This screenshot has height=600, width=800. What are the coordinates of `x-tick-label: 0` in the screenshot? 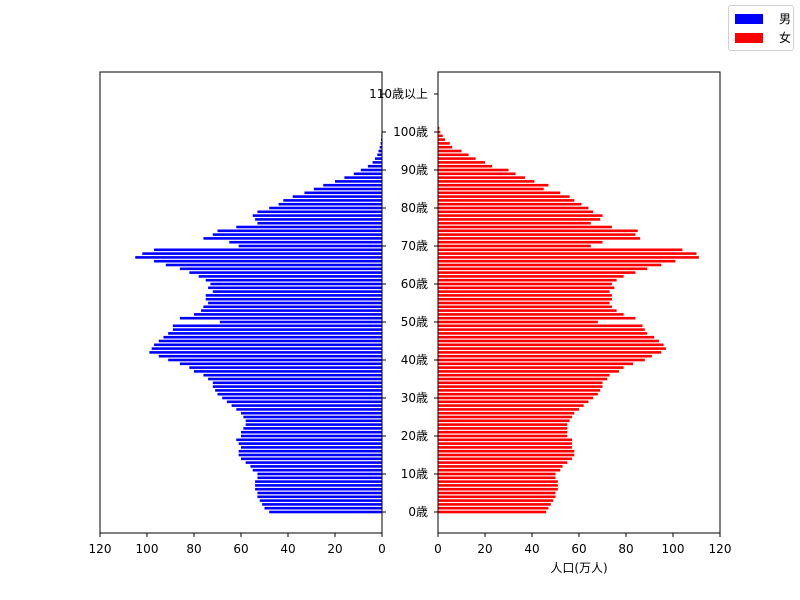 It's located at (382, 549).